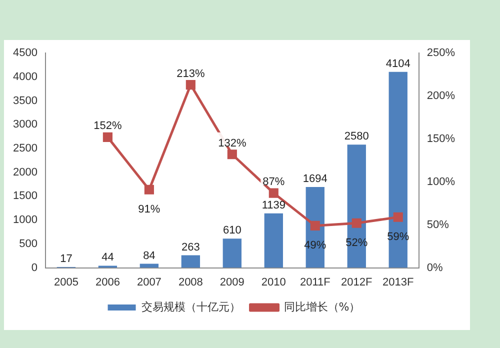  Describe the element at coordinates (315, 178) in the screenshot. I see `data-label: 1694` at that location.